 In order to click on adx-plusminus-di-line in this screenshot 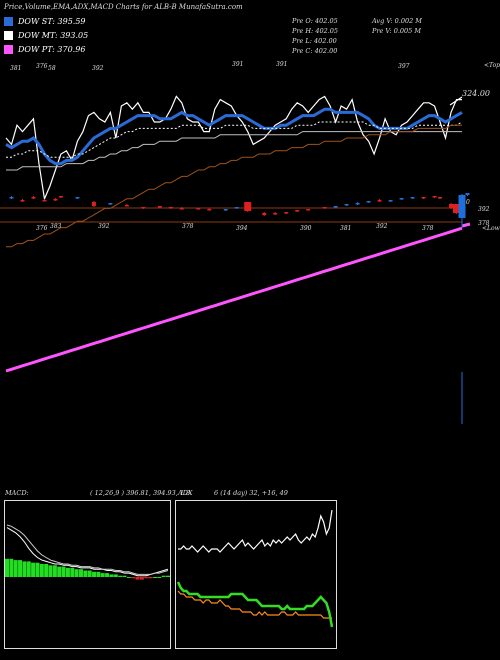, I will do `click(254, 604)`.